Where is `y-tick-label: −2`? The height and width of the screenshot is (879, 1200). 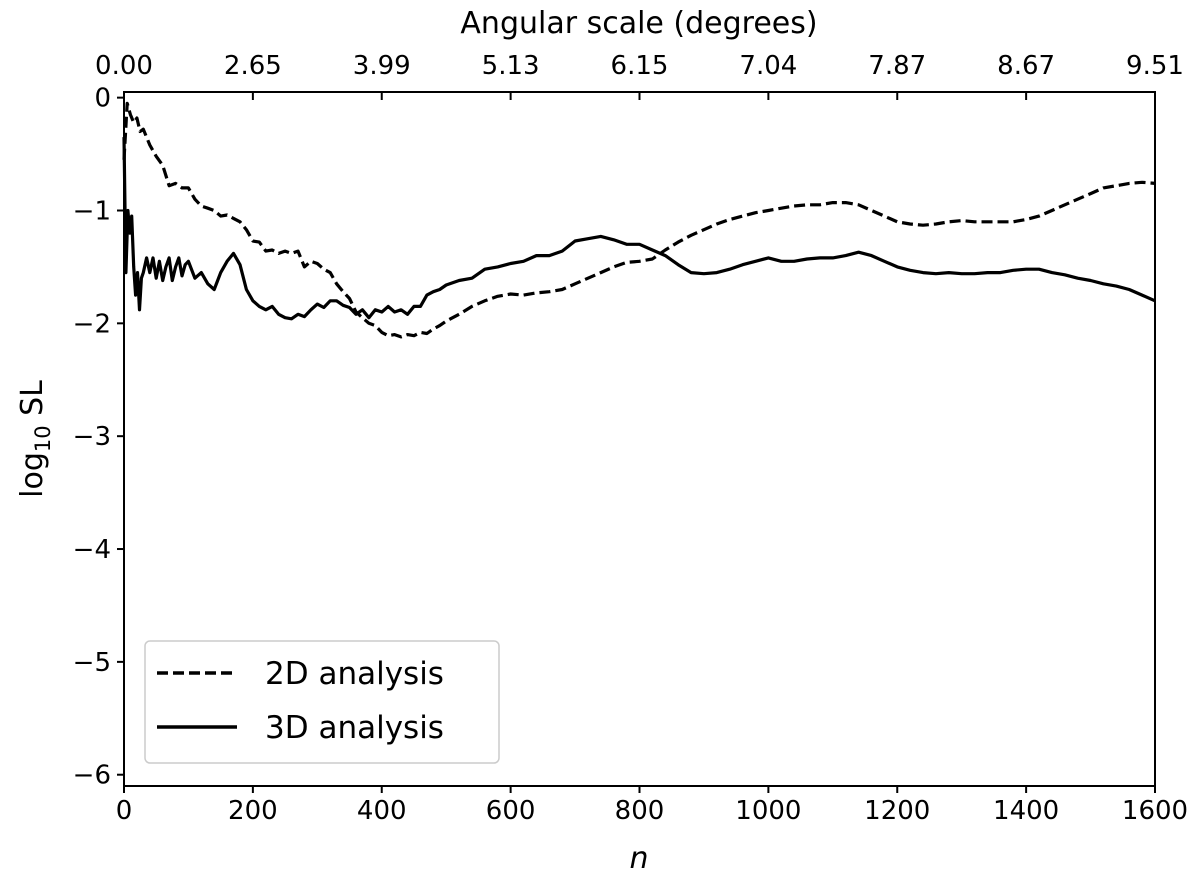
y-tick-label: −2 is located at coordinates (92, 324).